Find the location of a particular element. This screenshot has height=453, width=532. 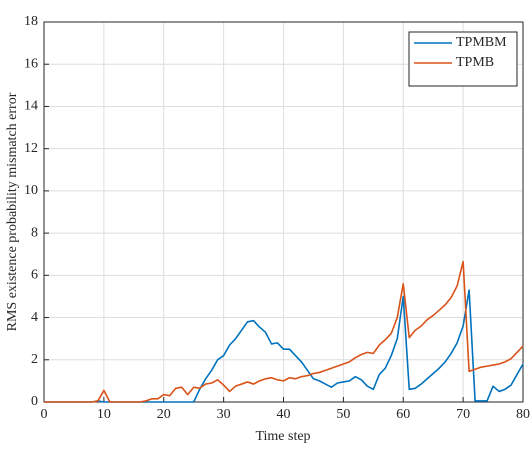

y-tick-label: 6 is located at coordinates (34, 275).